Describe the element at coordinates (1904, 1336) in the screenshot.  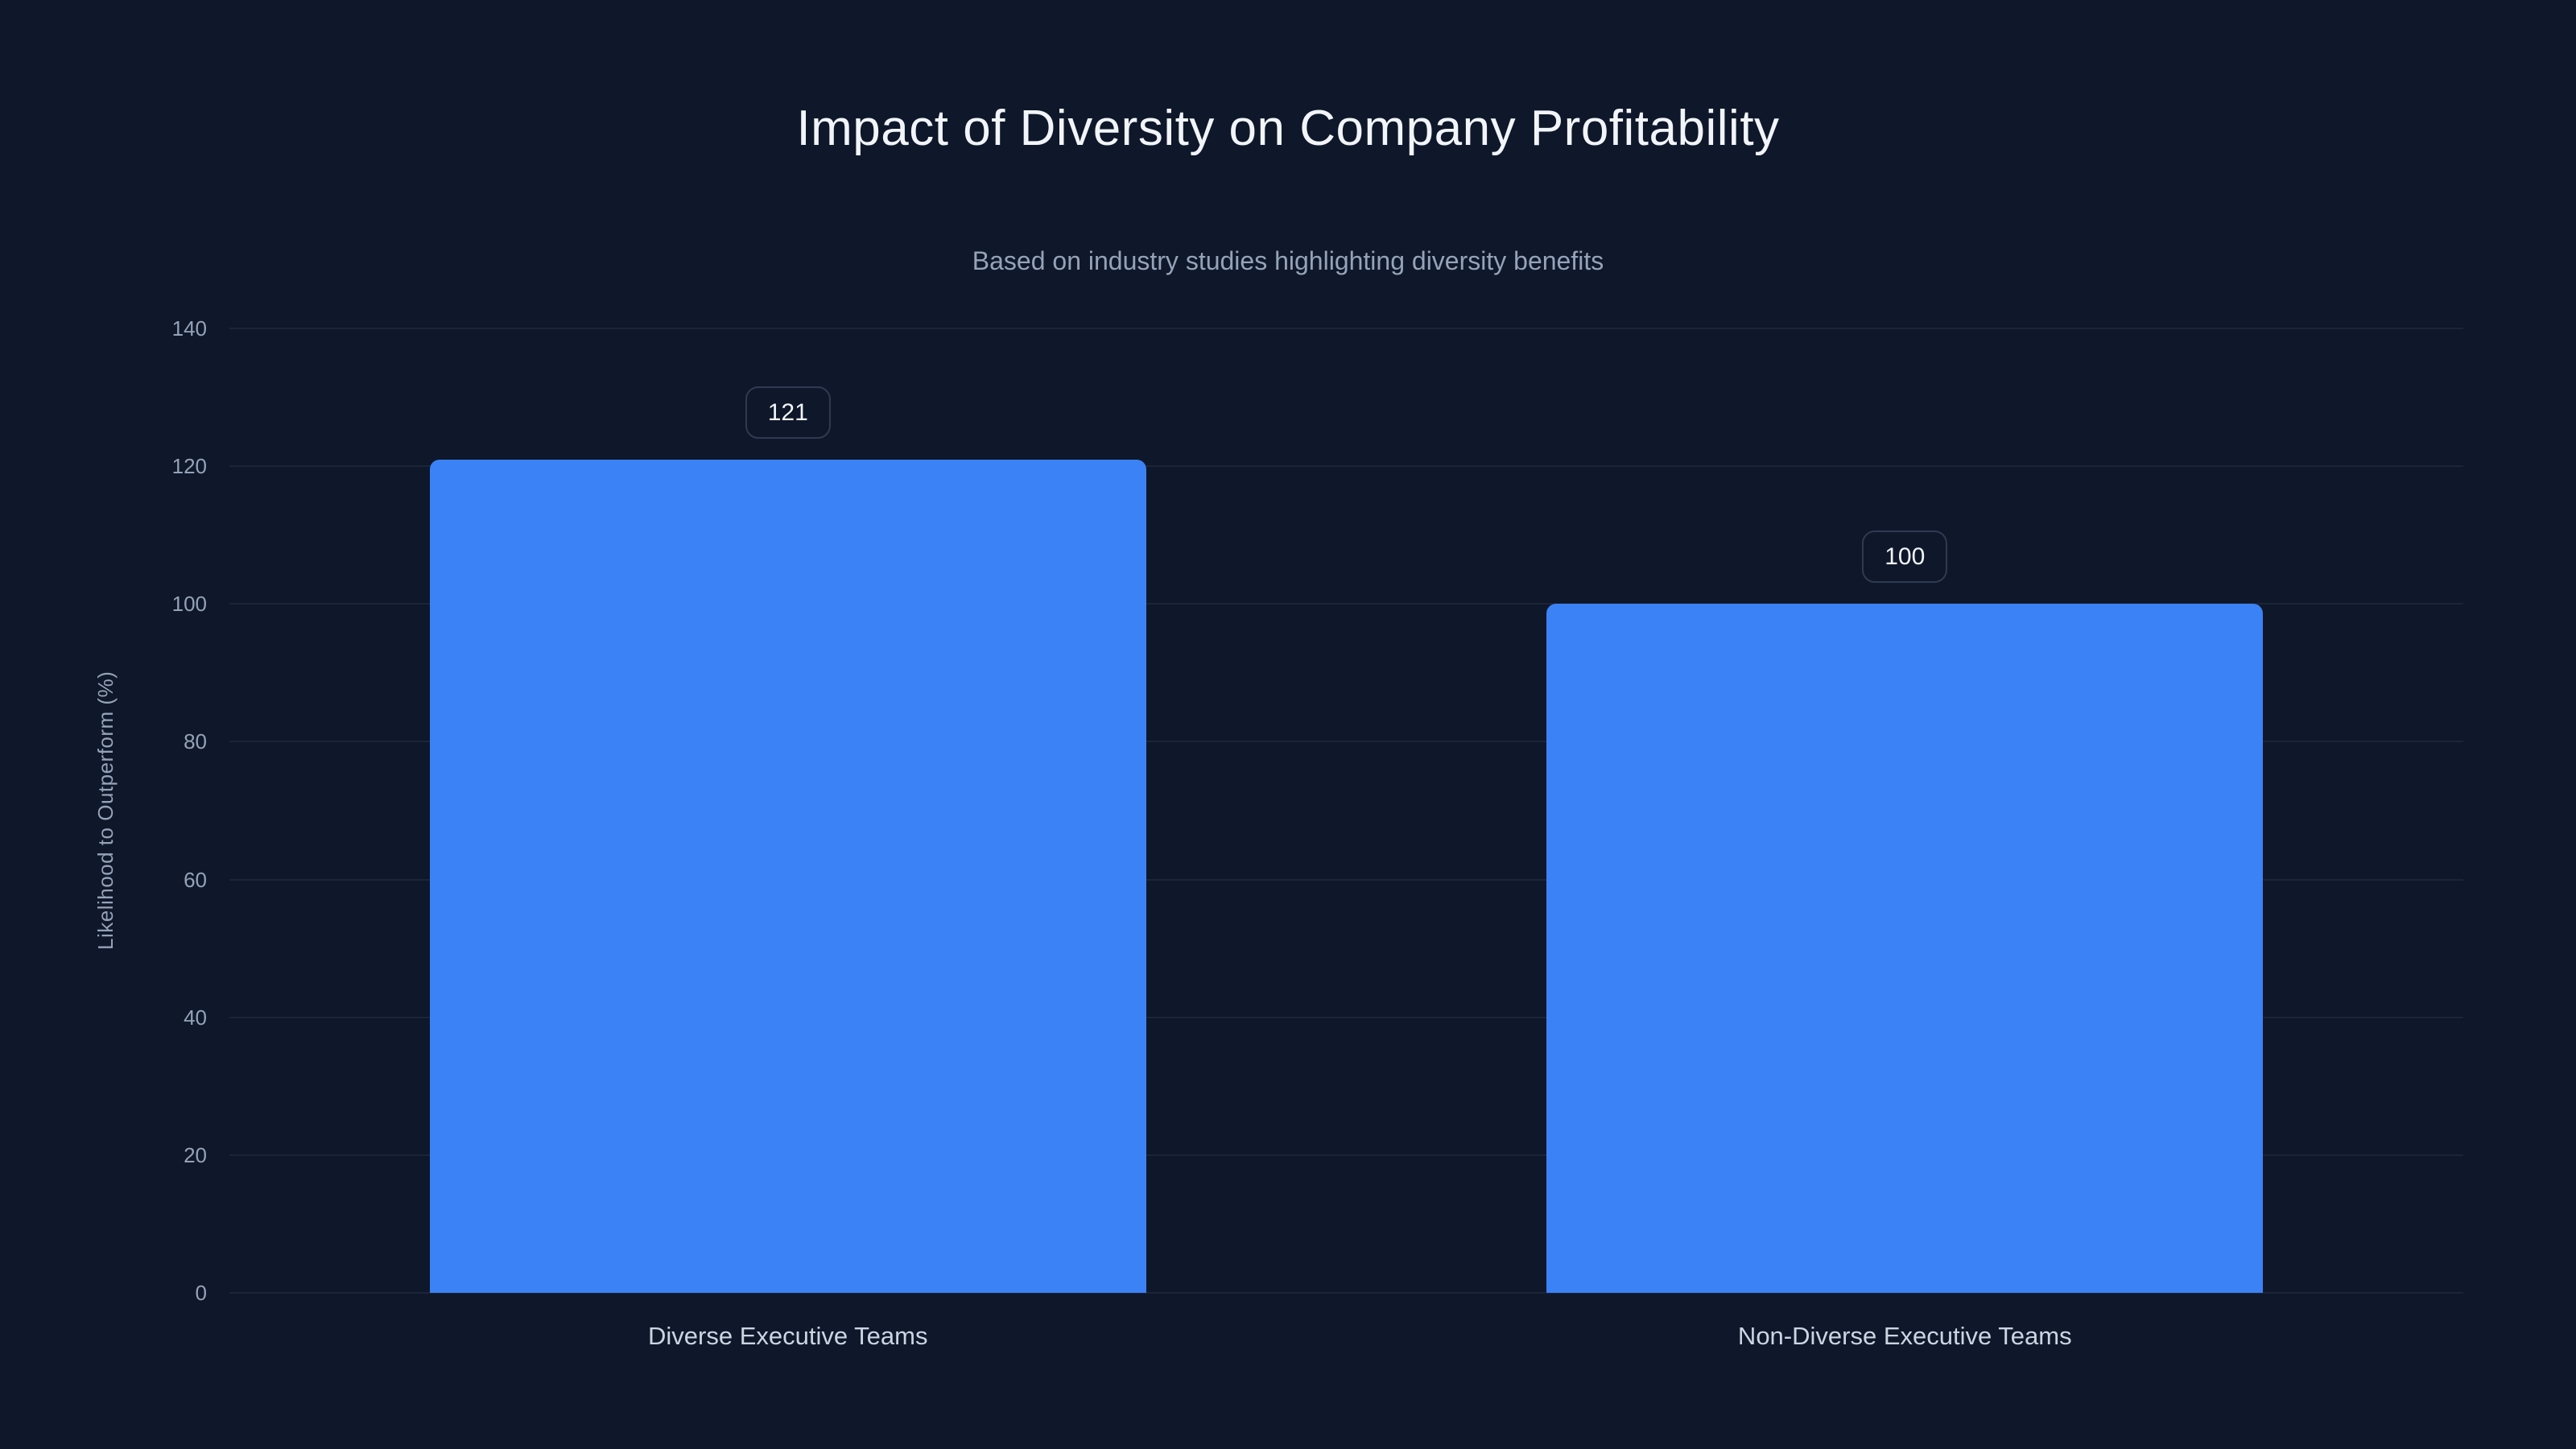
I see `x-axis-category-label: Non-Diverse Executive Teams` at that location.